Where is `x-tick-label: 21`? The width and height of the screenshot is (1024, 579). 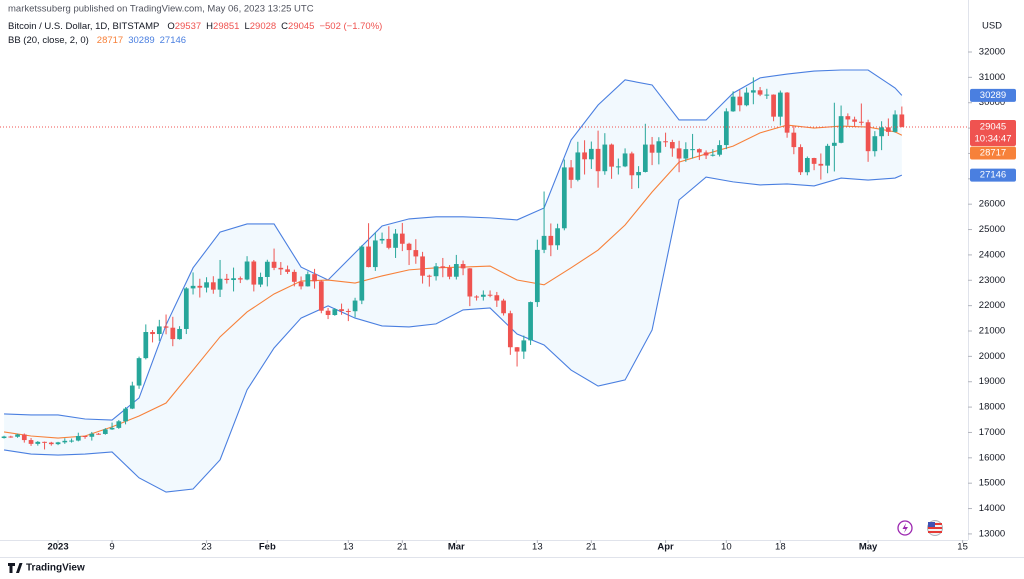 x-tick-label: 21 is located at coordinates (402, 547).